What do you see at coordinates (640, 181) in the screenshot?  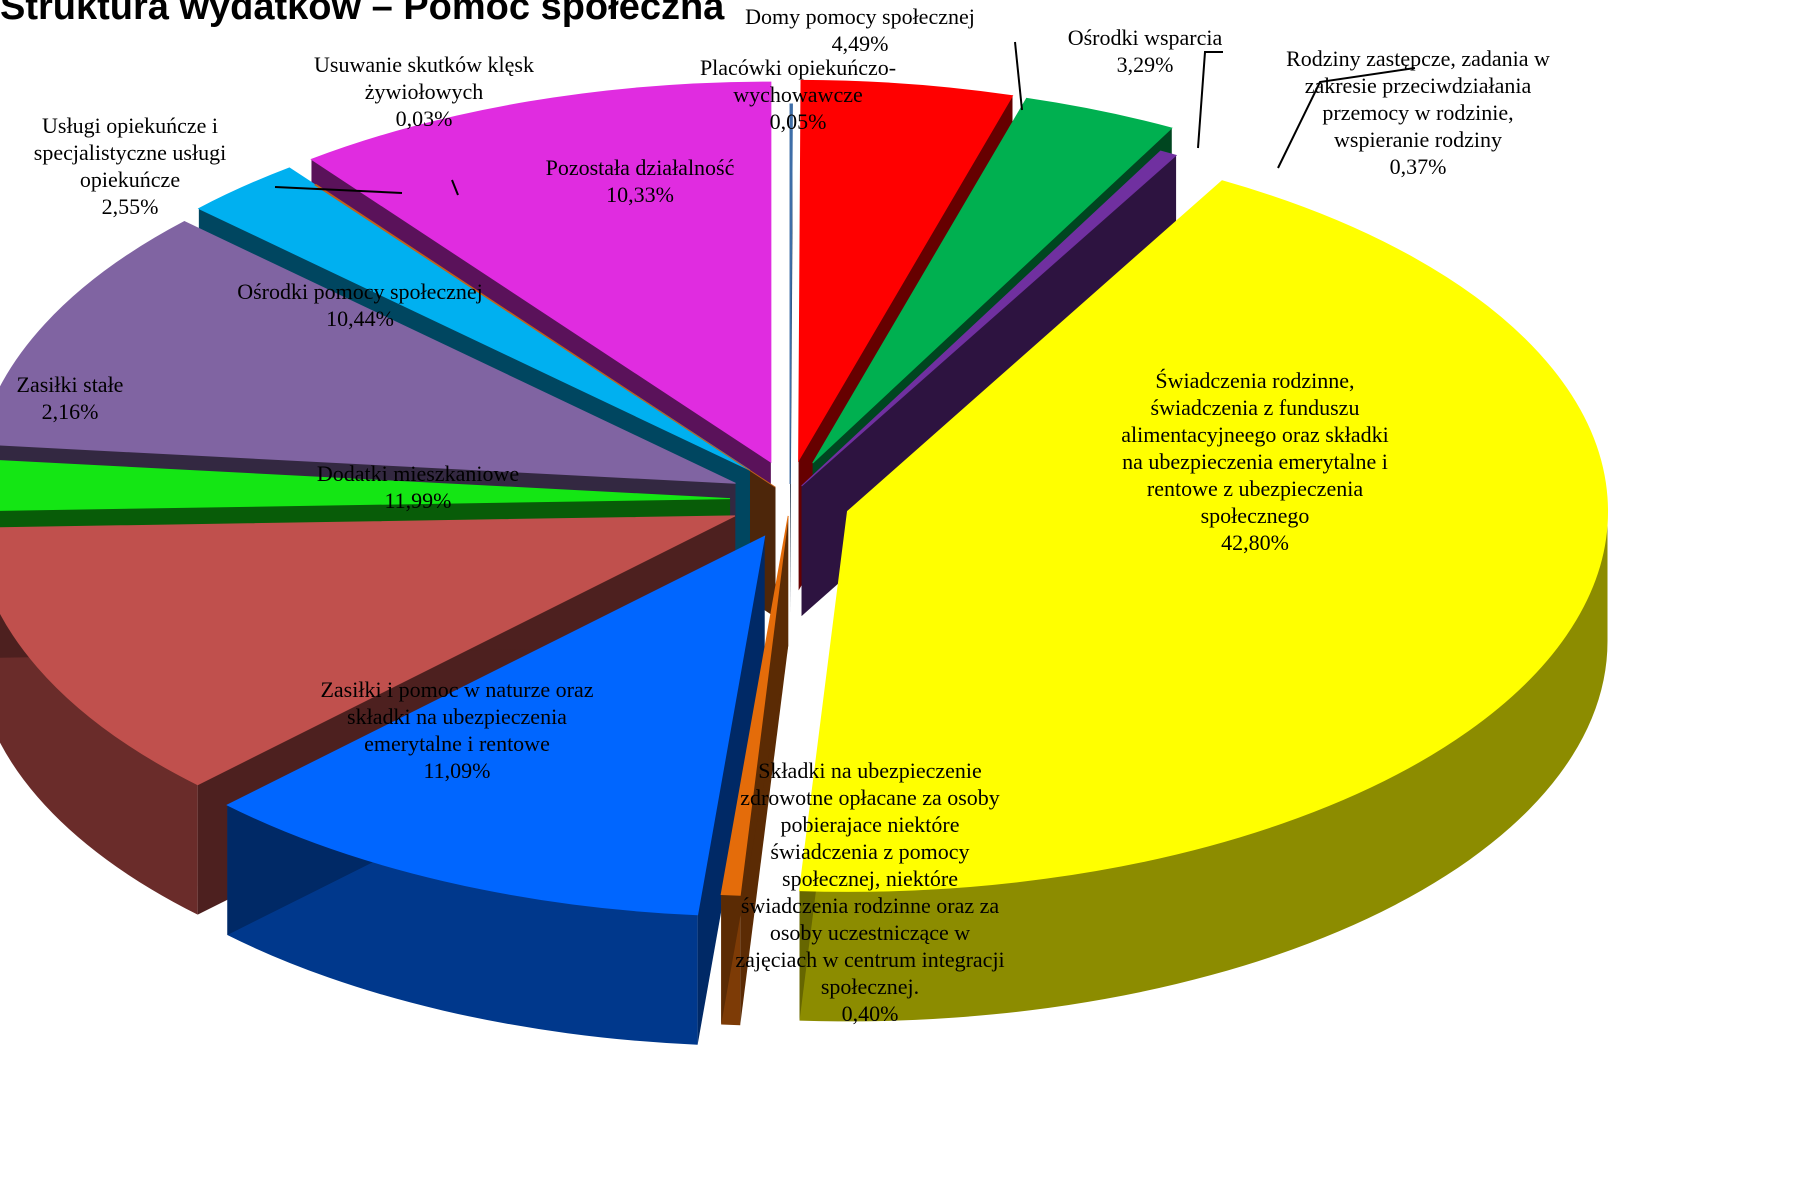 I see `slice-label-12: Pozostała działalność 10,33%` at bounding box center [640, 181].